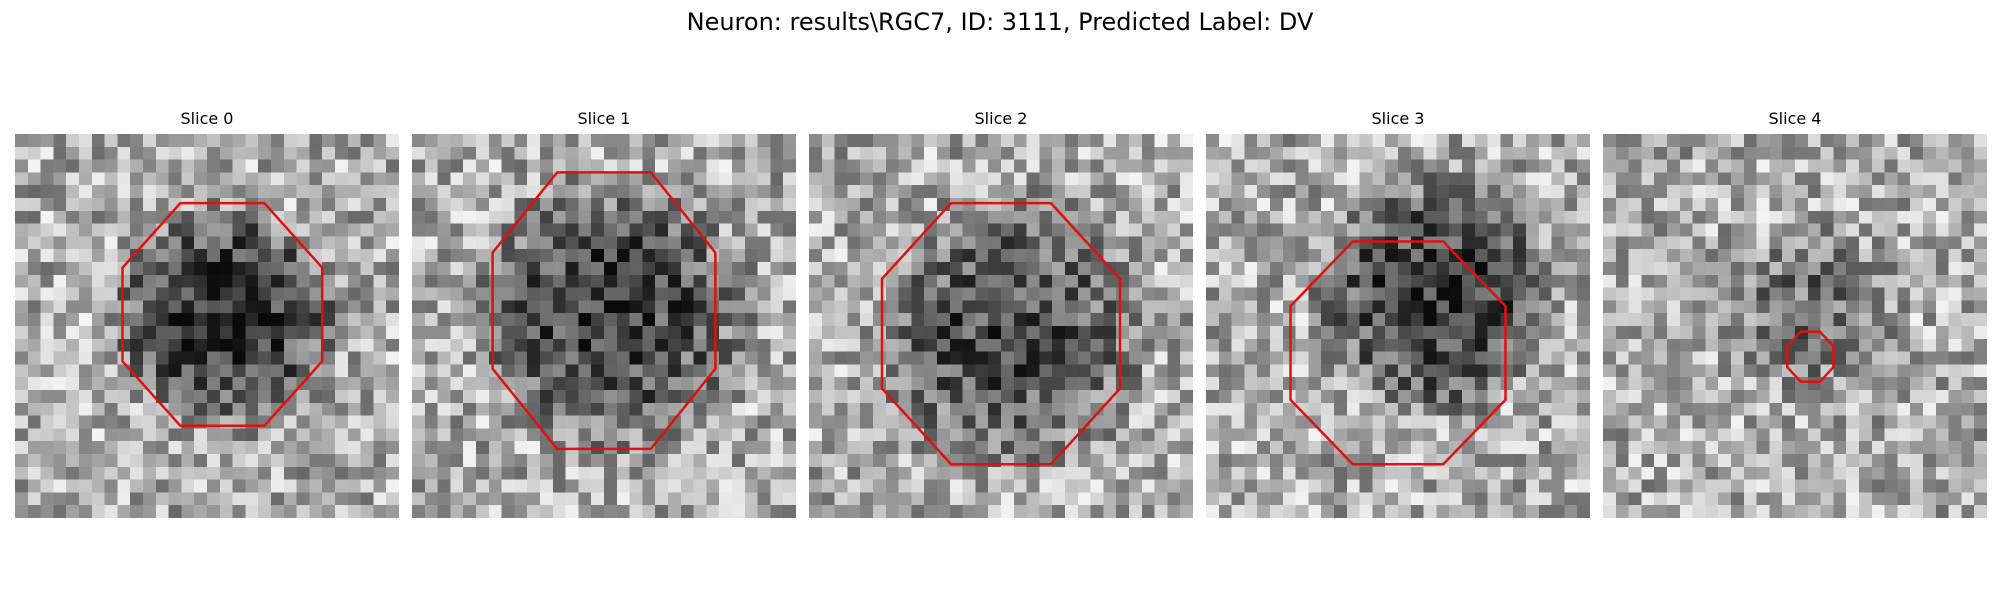  I want to click on slice-title: Slice 1, so click(604, 118).